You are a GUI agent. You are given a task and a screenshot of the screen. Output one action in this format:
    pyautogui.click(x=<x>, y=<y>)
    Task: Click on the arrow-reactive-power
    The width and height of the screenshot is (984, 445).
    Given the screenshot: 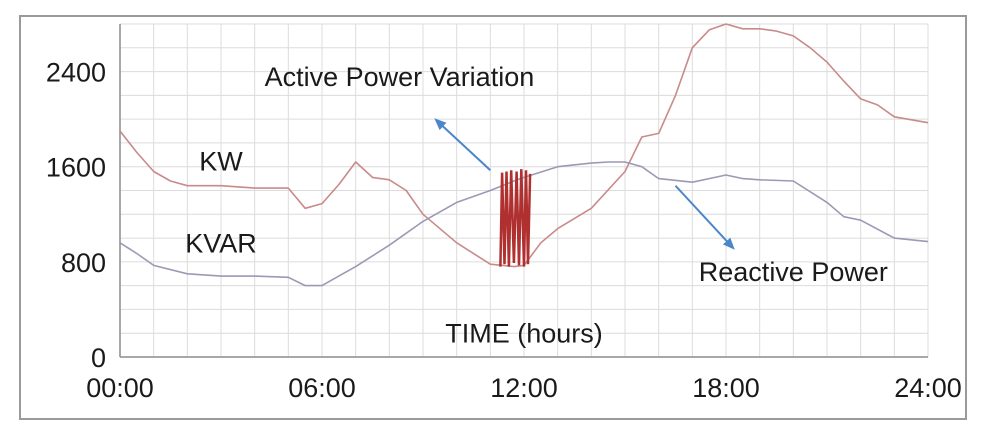 What is the action you would take?
    pyautogui.click(x=704, y=217)
    